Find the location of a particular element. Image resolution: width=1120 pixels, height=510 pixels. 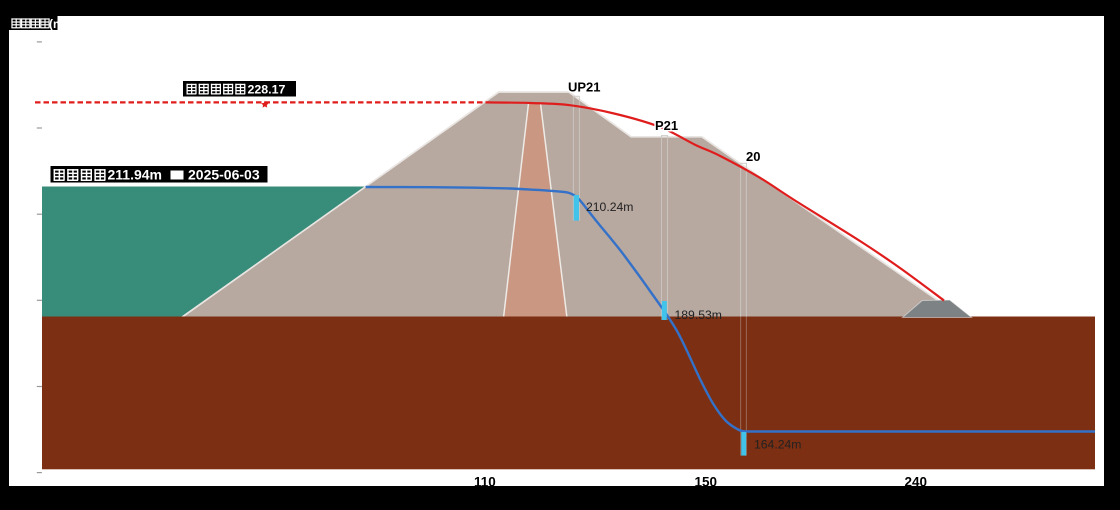

svg-text: (m) is located at coordinates (58, 24).